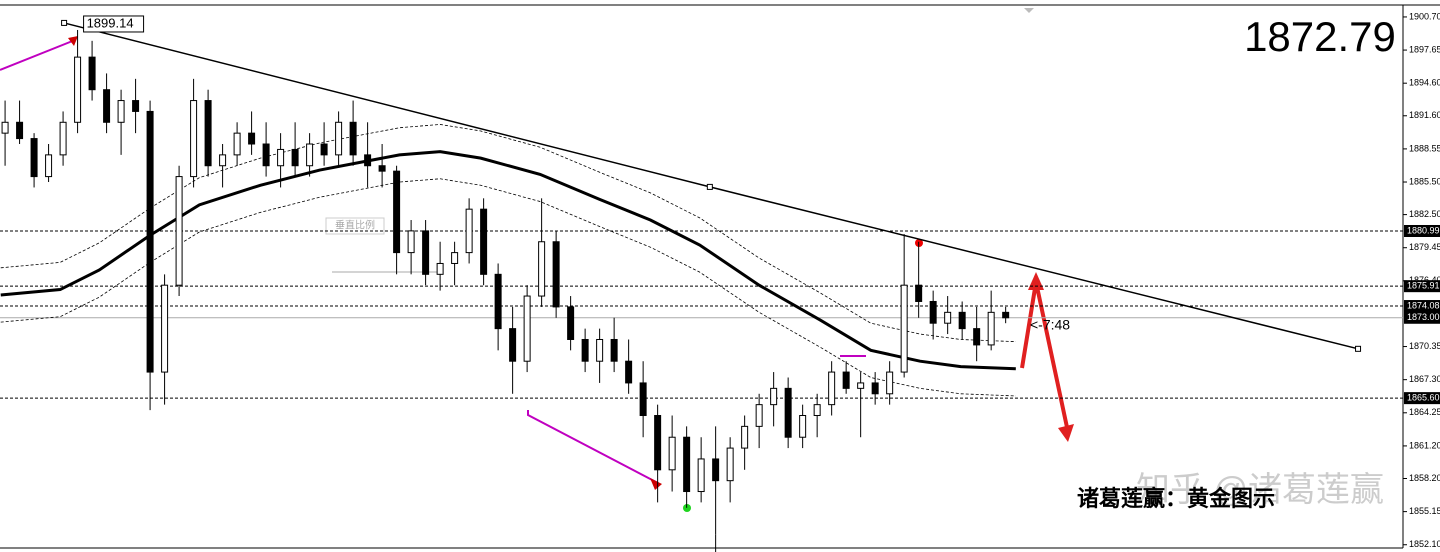 This screenshot has height=552, width=1440. I want to click on y-tick-label: 1882.50, so click(1424, 214).